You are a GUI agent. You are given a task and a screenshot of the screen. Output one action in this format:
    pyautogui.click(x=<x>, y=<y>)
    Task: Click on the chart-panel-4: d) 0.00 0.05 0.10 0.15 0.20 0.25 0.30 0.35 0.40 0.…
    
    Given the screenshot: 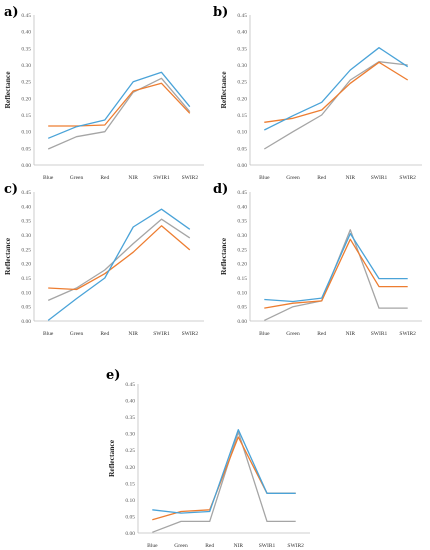 What is the action you would take?
    pyautogui.click(x=317, y=259)
    